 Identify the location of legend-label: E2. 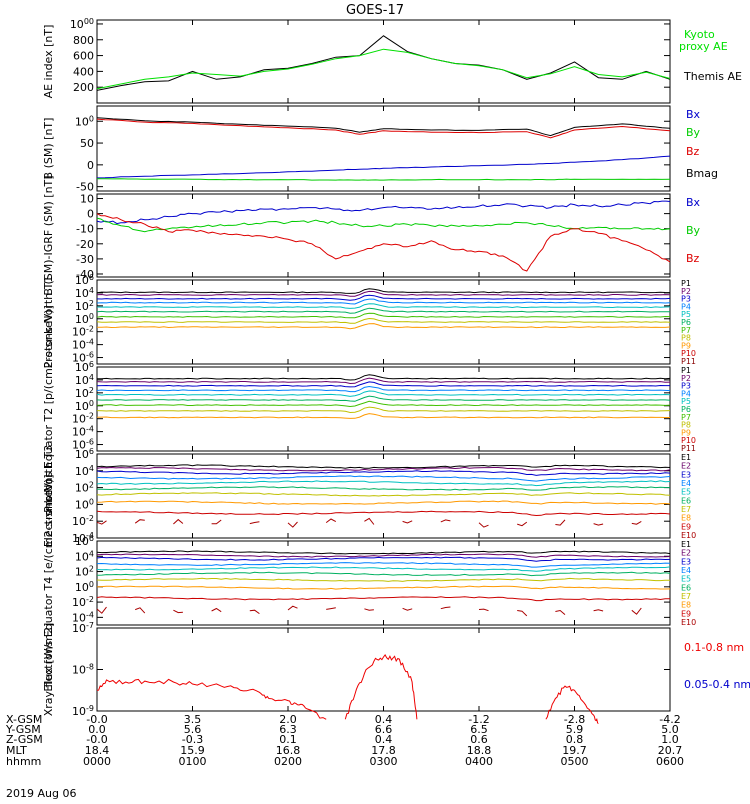
(686, 553).